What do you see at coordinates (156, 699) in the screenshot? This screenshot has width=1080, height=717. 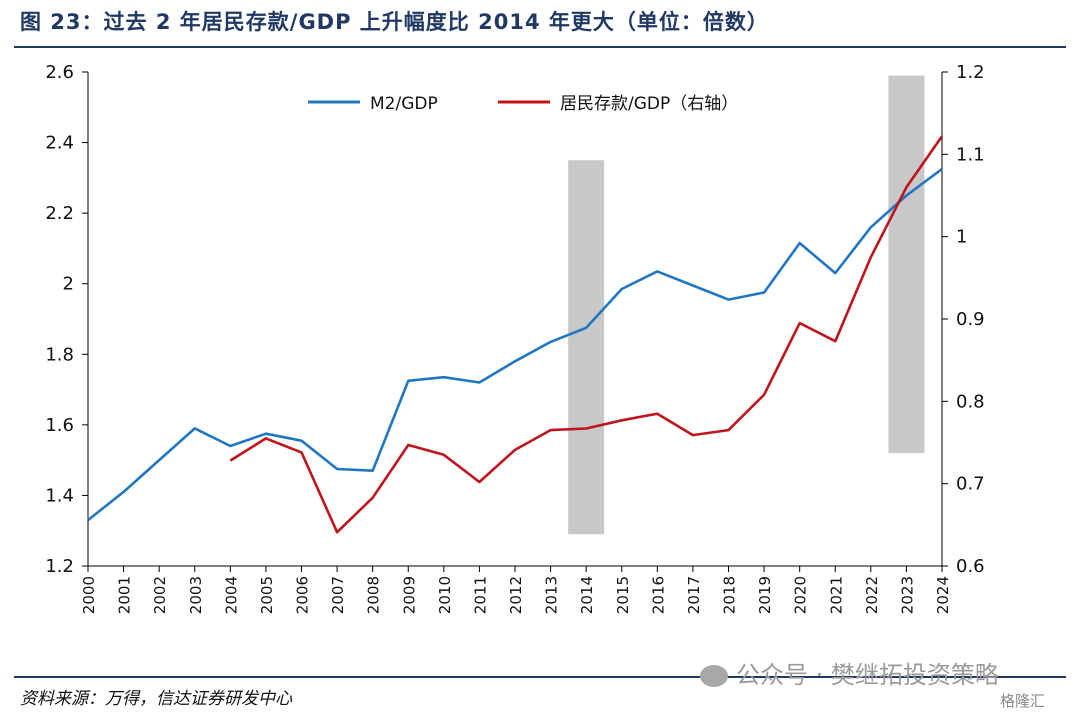 I see `source-note: 资料来源：万得，信达证券研发中心` at bounding box center [156, 699].